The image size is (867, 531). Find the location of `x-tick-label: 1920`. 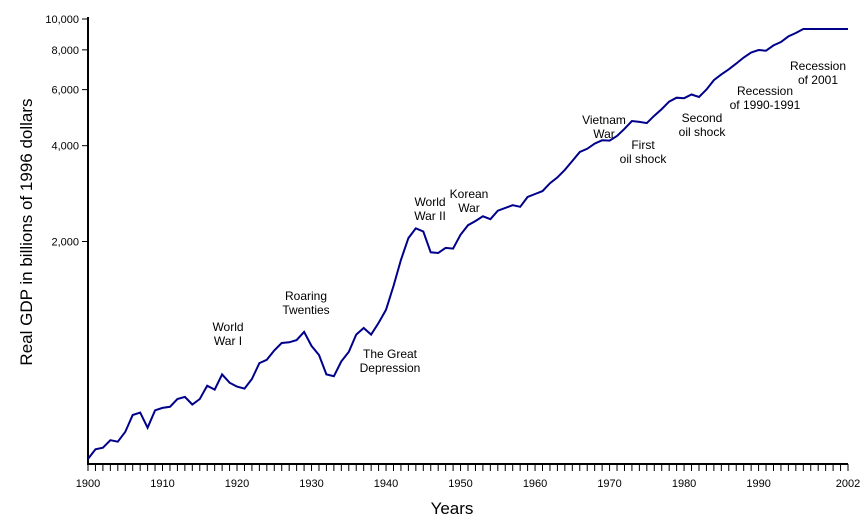

x-tick-label: 1920 is located at coordinates (237, 484).